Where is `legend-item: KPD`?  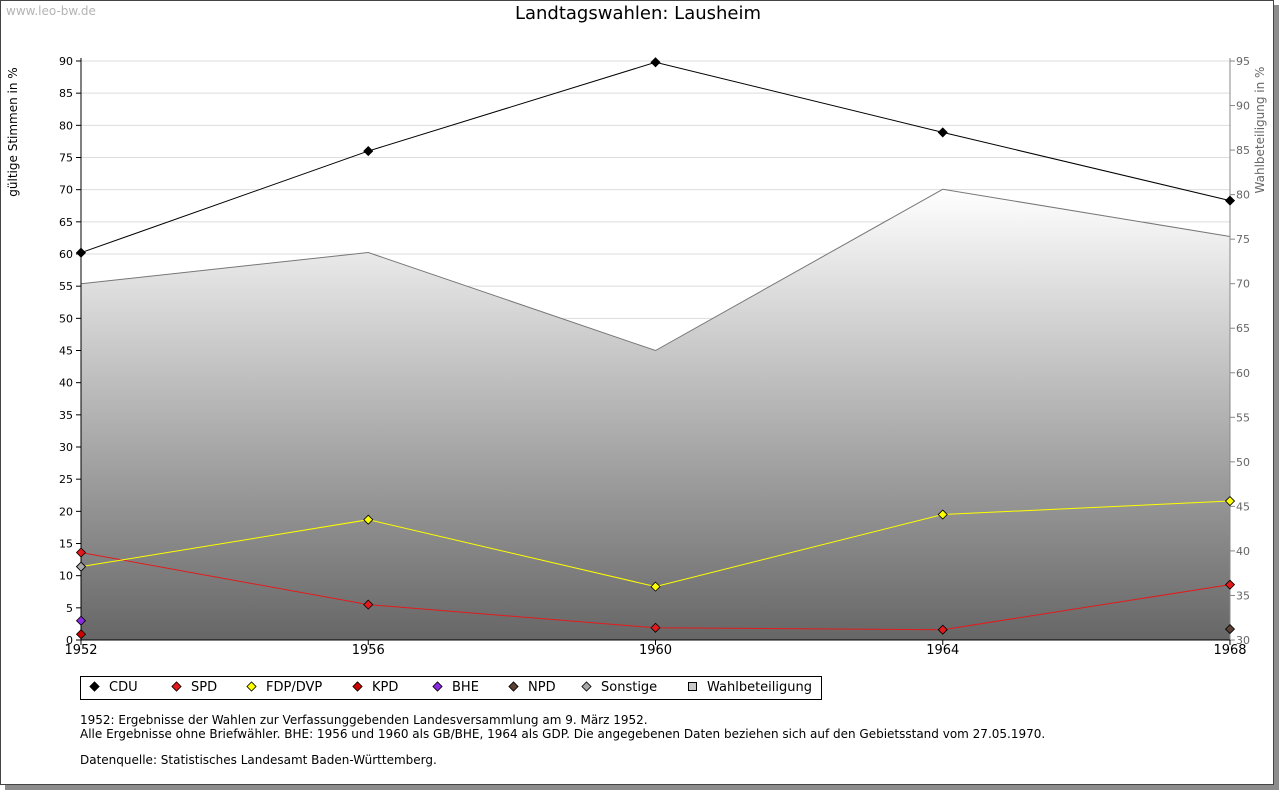
legend-item: KPD is located at coordinates (375, 687).